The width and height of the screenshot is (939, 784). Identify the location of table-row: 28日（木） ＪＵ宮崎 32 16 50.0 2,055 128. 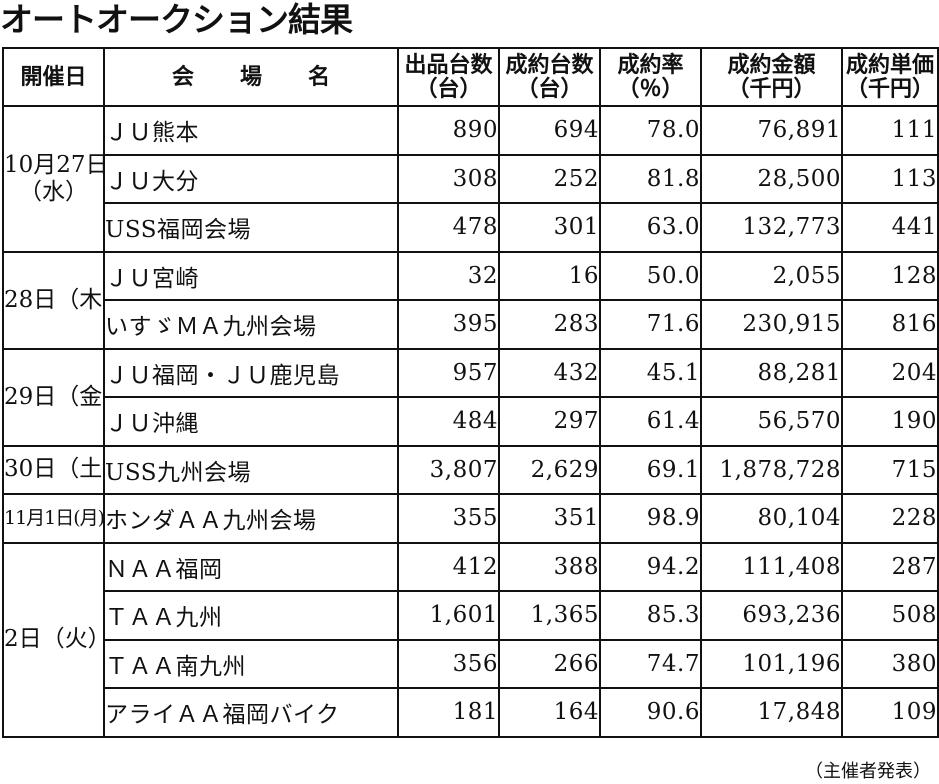
(470, 300).